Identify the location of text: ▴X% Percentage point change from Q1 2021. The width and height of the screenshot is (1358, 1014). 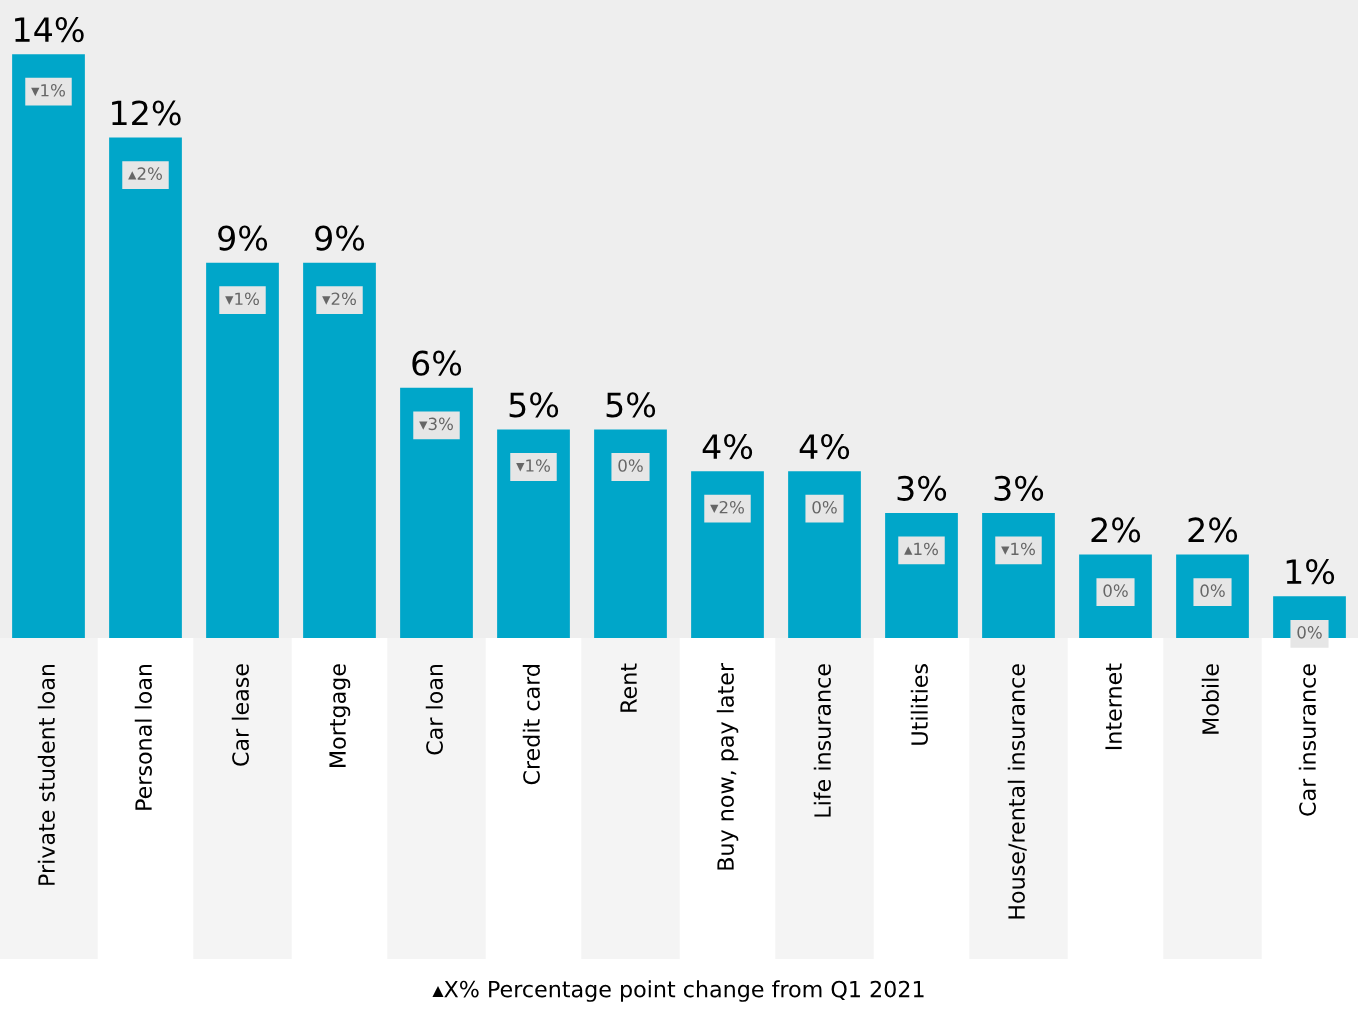
(678, 991).